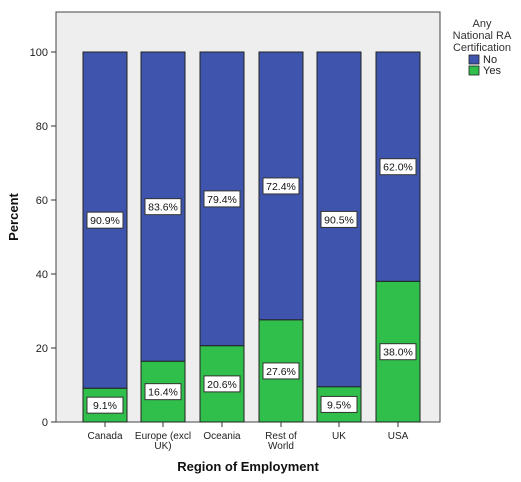 Image resolution: width=521 pixels, height=482 pixels. Describe the element at coordinates (474, 59) in the screenshot. I see `legend-swatch-no` at that location.